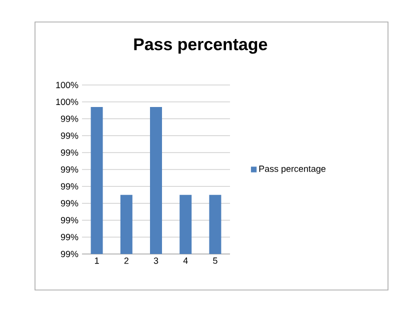 Image resolution: width=406 pixels, height=325 pixels. I want to click on x-tick-label: 5, so click(215, 261).